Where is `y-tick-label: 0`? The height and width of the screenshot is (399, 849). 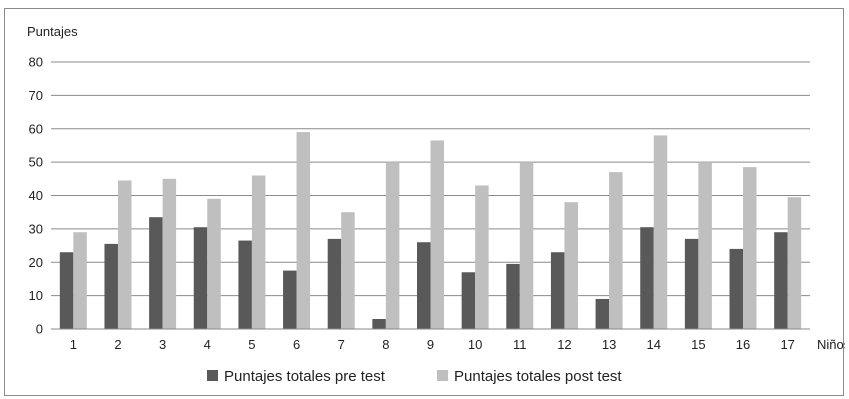
y-tick-label: 0 is located at coordinates (39, 329).